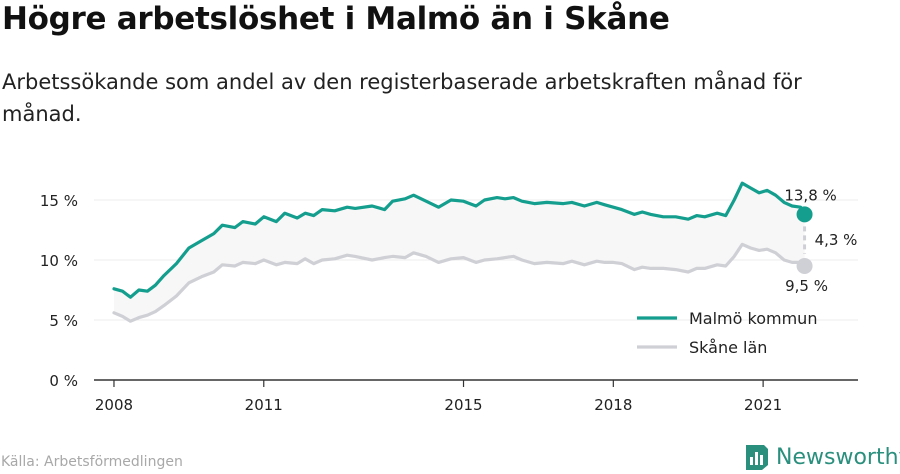  I want to click on brand-name: Newsworthy, so click(838, 457).